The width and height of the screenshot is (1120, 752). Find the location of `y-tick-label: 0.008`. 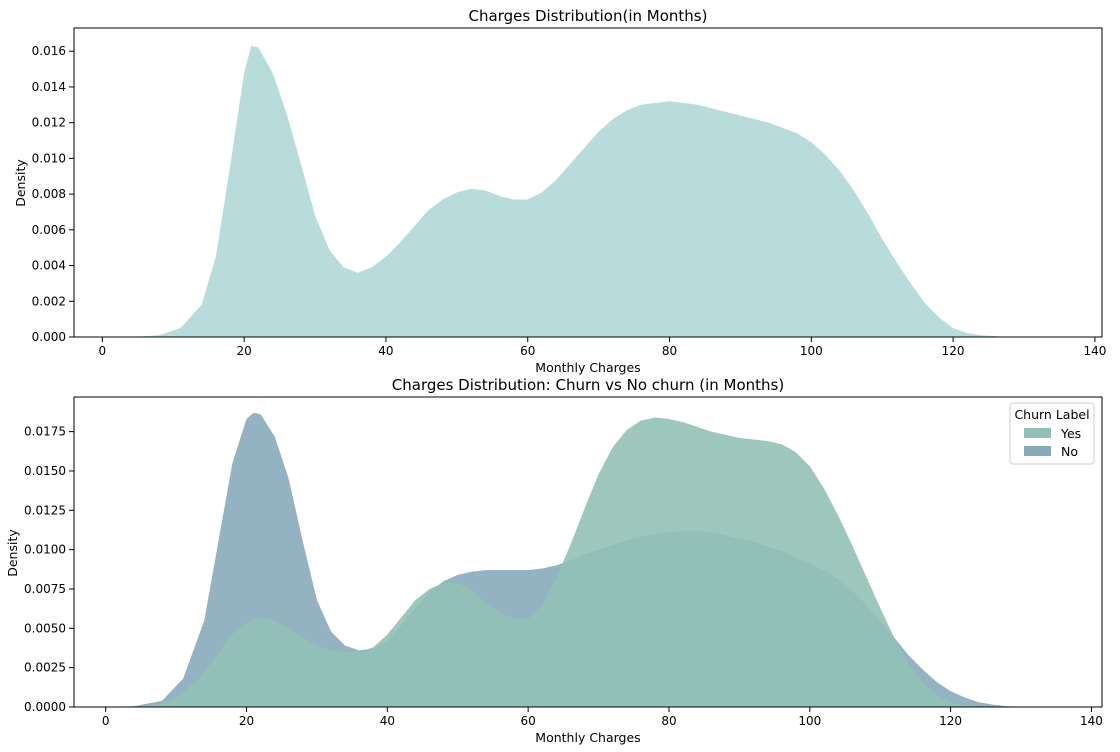

y-tick-label: 0.008 is located at coordinates (49, 194).